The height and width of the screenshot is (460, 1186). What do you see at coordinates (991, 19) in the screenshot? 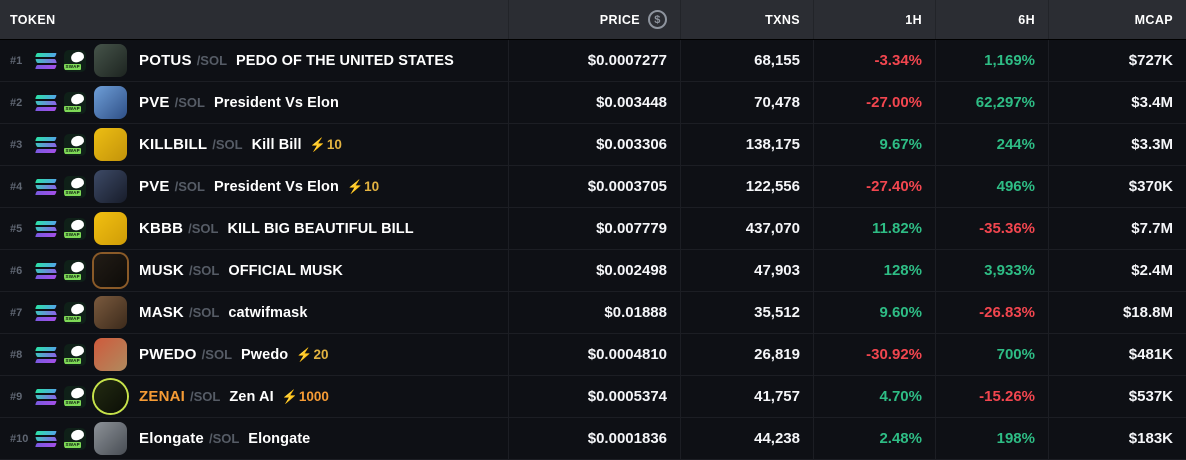
I see `column-header-6h: 6H` at bounding box center [991, 19].